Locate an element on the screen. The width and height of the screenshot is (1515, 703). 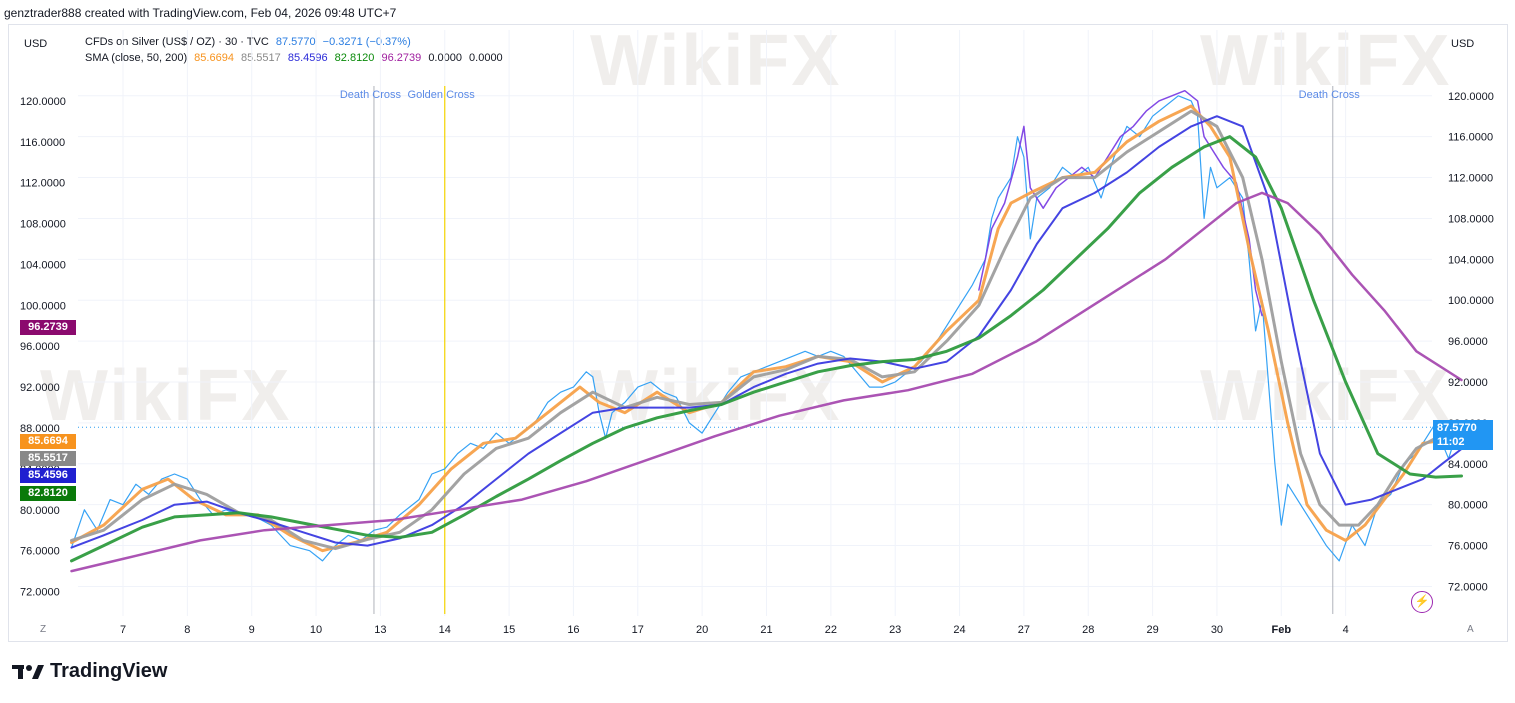
sma-value-tag: 85.5517 is located at coordinates (48, 458).